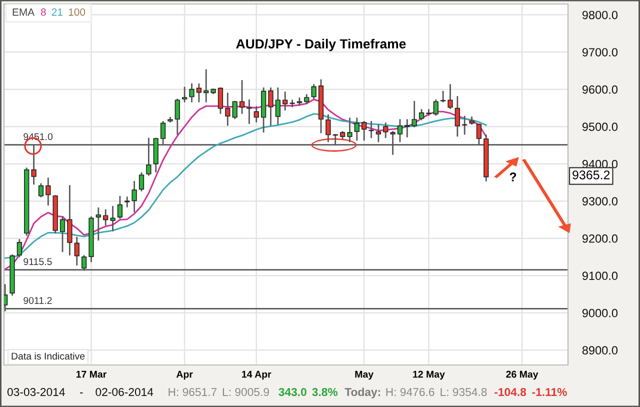 The width and height of the screenshot is (640, 407). What do you see at coordinates (192, 392) in the screenshot?
I see `text: H: 9651.7` at bounding box center [192, 392].